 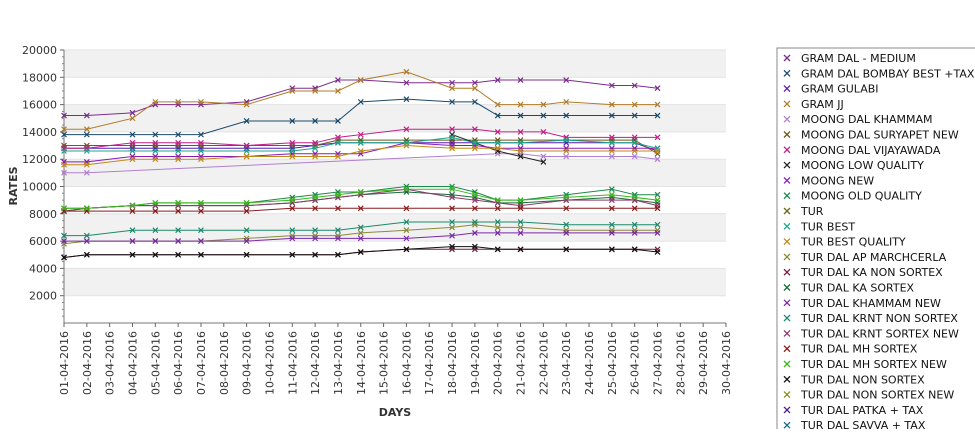 I want to click on x-tick-label: 03-04-2016, so click(x=110, y=363).